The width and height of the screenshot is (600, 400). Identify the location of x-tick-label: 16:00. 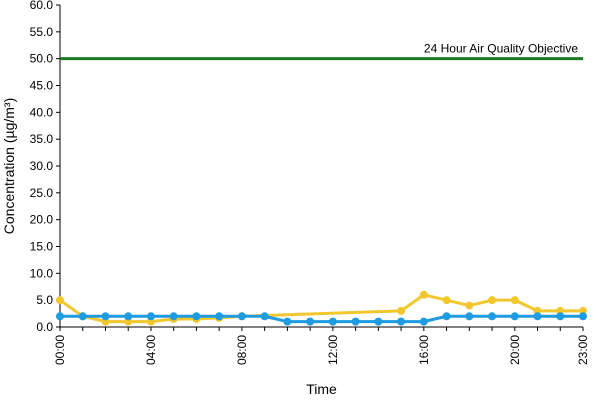
(424, 350).